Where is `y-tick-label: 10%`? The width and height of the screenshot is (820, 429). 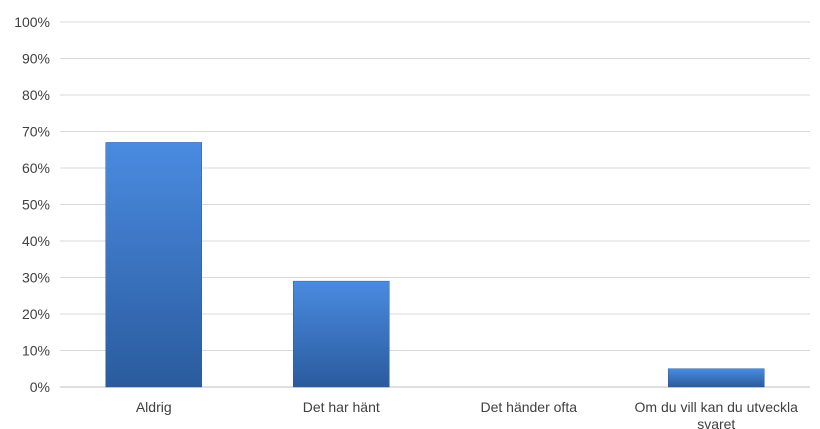
y-tick-label: 10% is located at coordinates (36, 351).